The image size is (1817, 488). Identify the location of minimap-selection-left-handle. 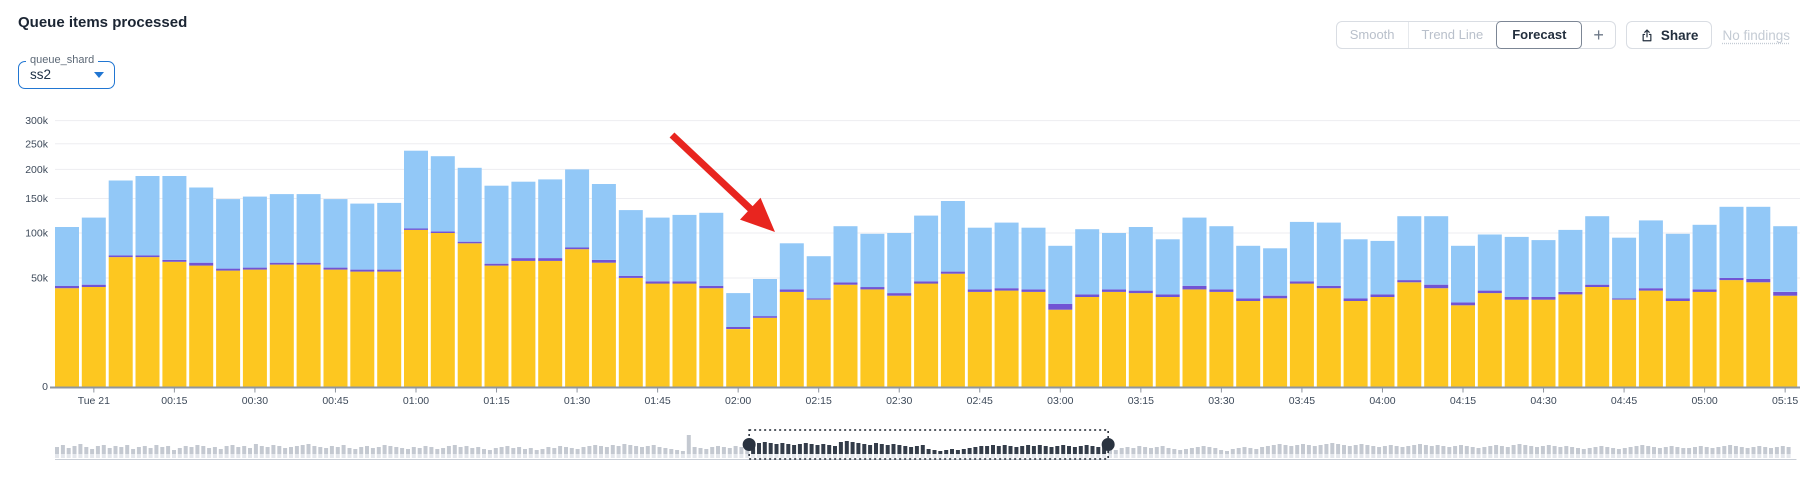
(749, 444).